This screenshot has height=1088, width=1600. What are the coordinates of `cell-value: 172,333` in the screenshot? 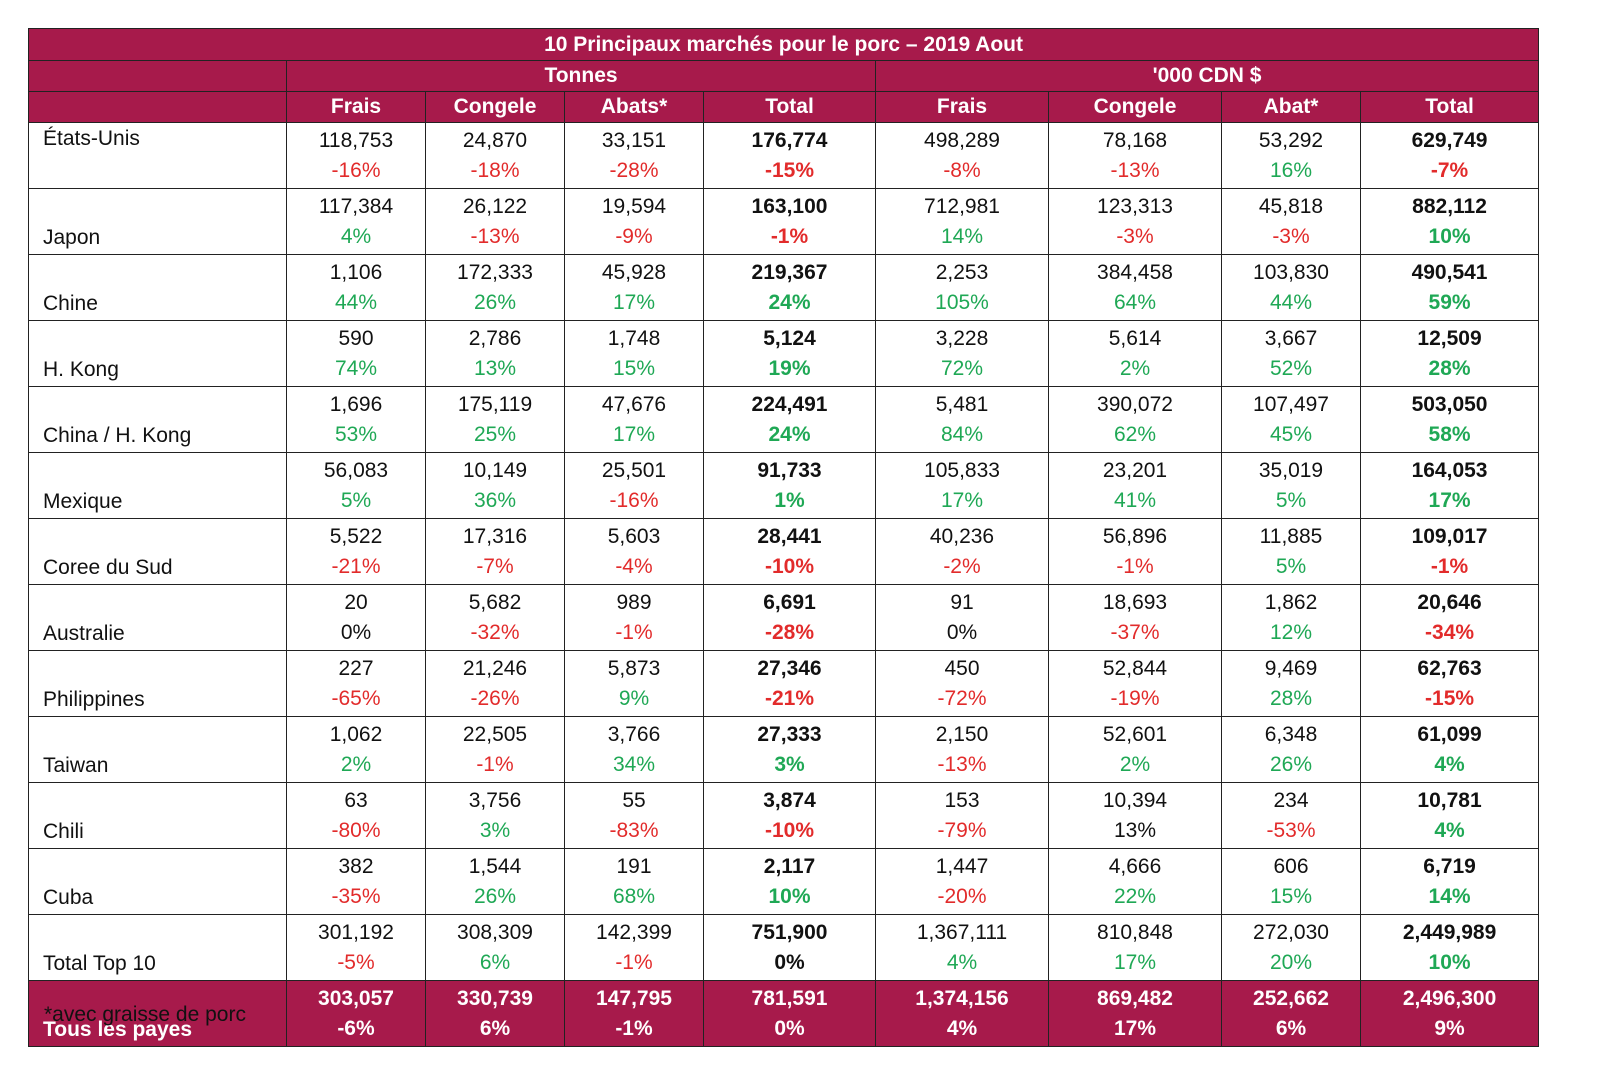 It's located at (495, 272).